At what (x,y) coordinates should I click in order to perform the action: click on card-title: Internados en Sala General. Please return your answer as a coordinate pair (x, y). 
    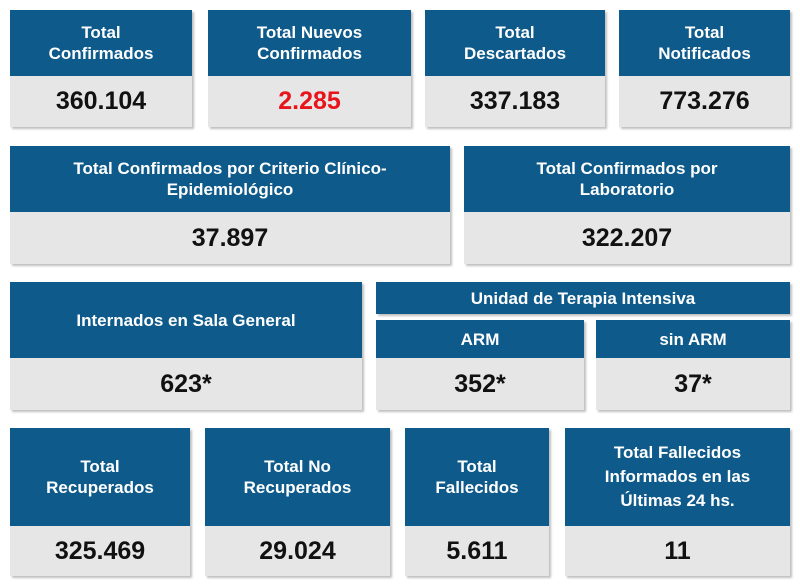
    Looking at the image, I should click on (186, 320).